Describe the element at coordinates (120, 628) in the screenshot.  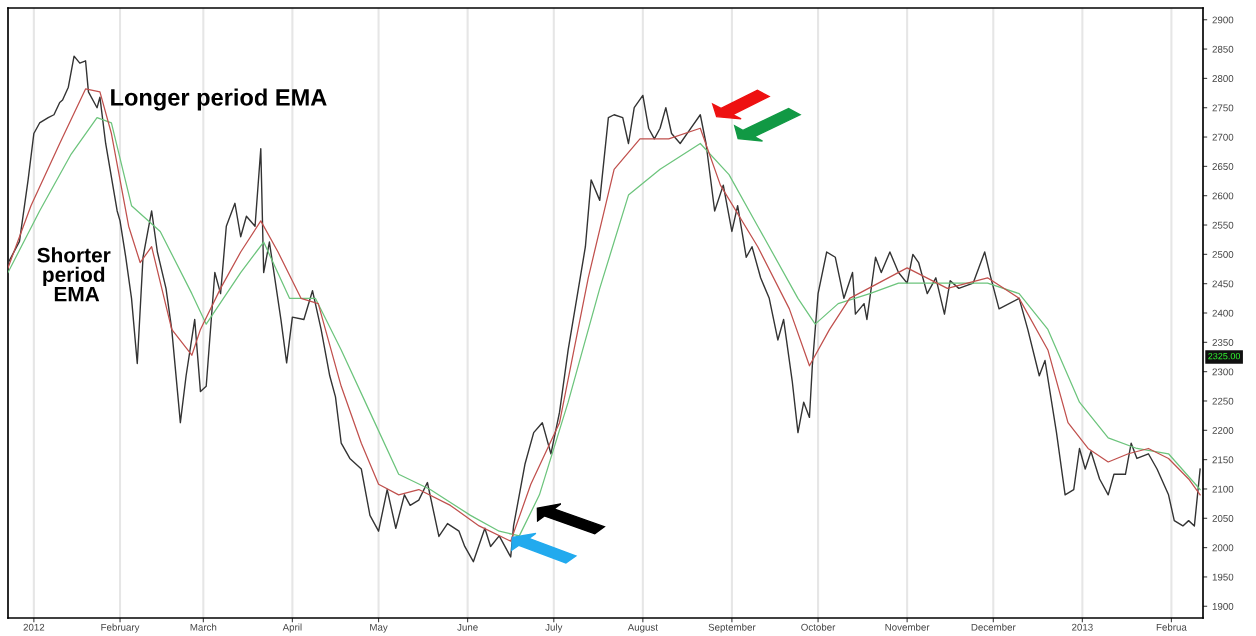
I see `x-tick-label: February` at that location.